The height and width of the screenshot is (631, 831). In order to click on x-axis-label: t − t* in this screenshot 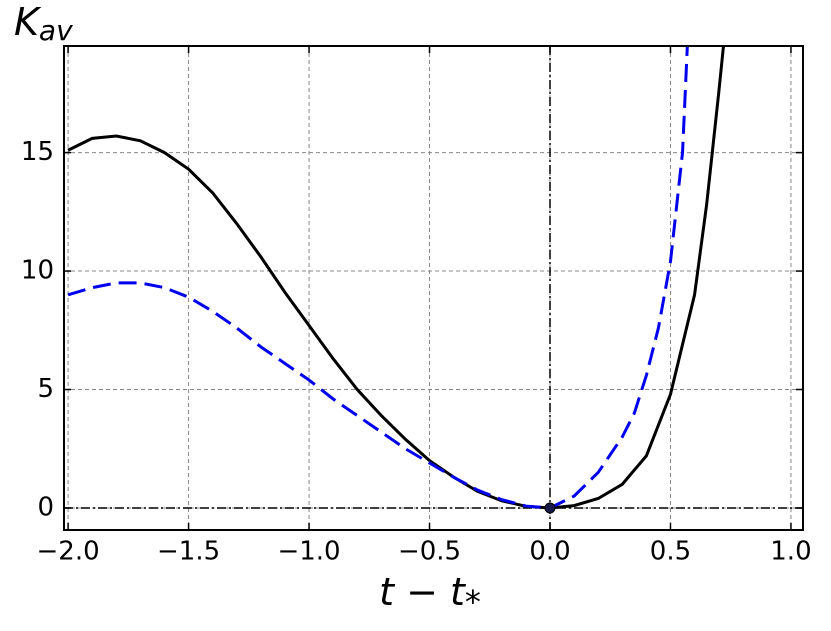, I will do `click(430, 596)`.